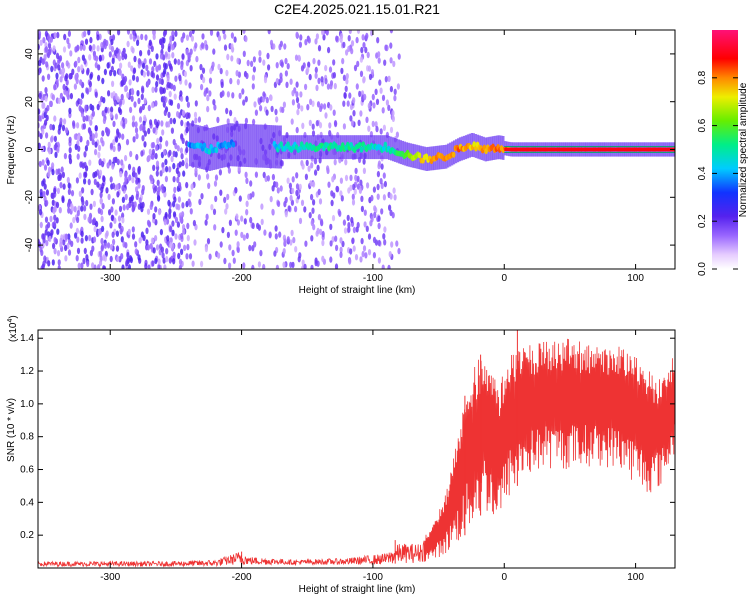  What do you see at coordinates (702, 269) in the screenshot?
I see `colorbar-tick-label: 0.0` at bounding box center [702, 269].